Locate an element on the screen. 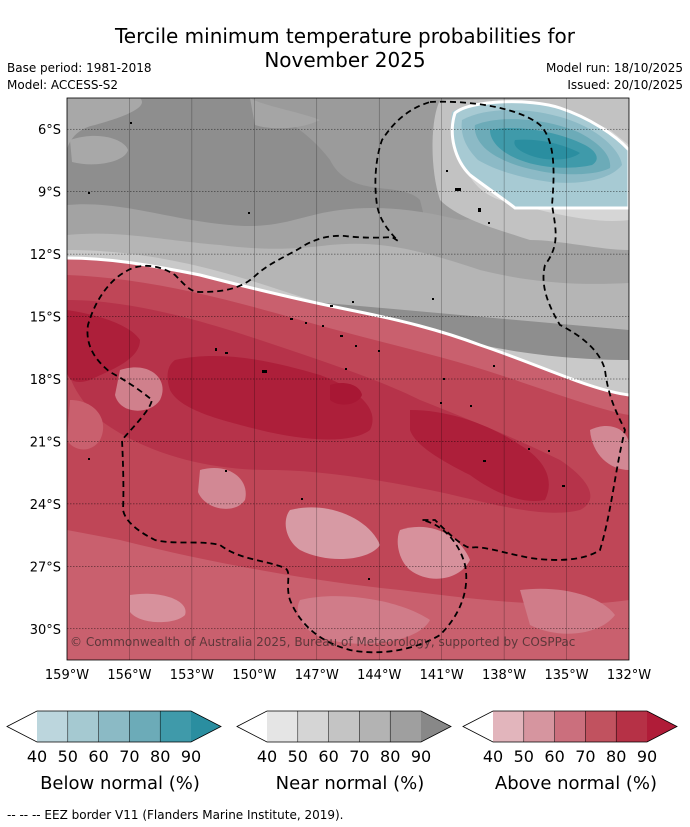 This screenshot has height=827, width=690. colorbar-tick-label: 70 is located at coordinates (359, 756).